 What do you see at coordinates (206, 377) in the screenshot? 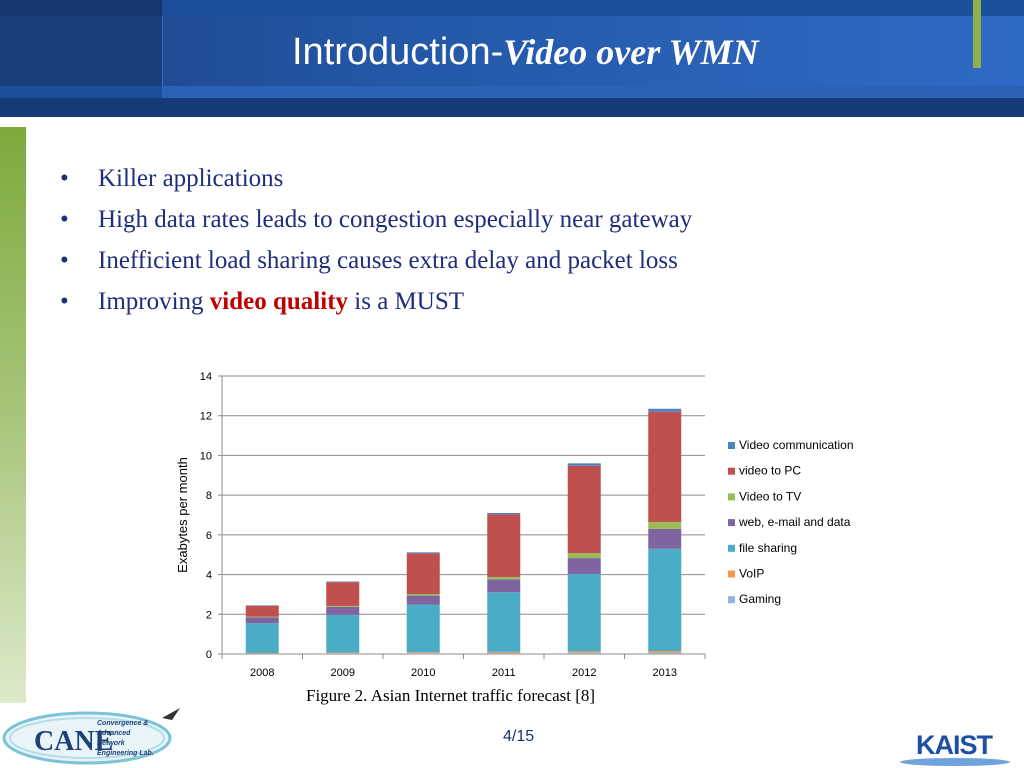
I see `y-tick-label: 14` at bounding box center [206, 377].